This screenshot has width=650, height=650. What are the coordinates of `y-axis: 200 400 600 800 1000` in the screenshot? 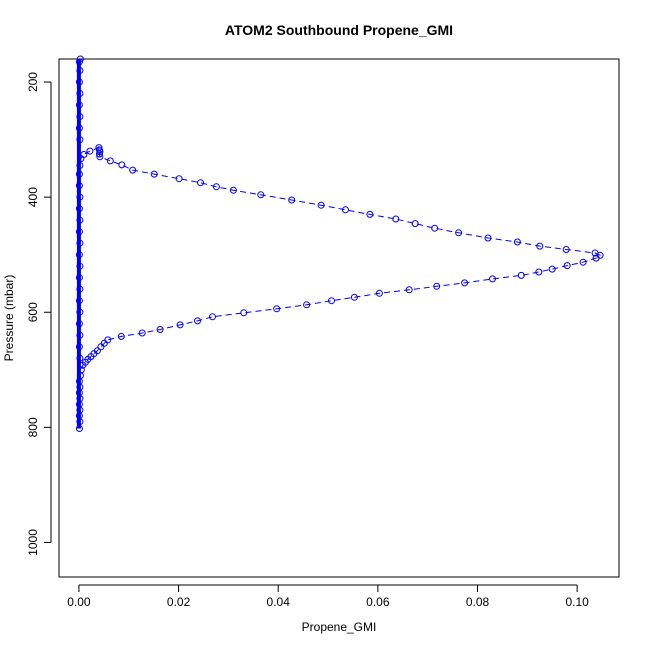 It's located at (39, 314).